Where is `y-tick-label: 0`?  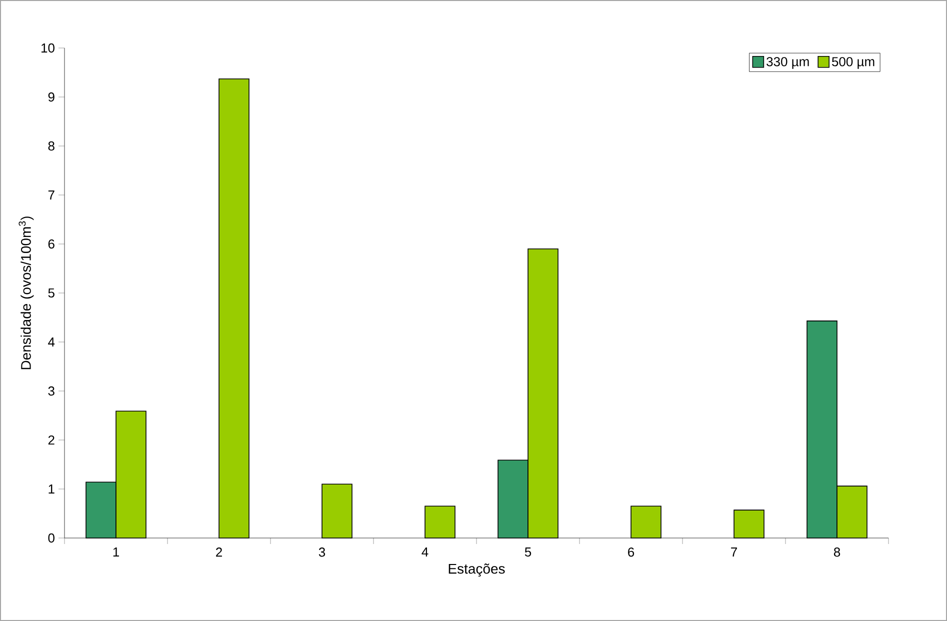
y-tick-label: 0 is located at coordinates (51, 538).